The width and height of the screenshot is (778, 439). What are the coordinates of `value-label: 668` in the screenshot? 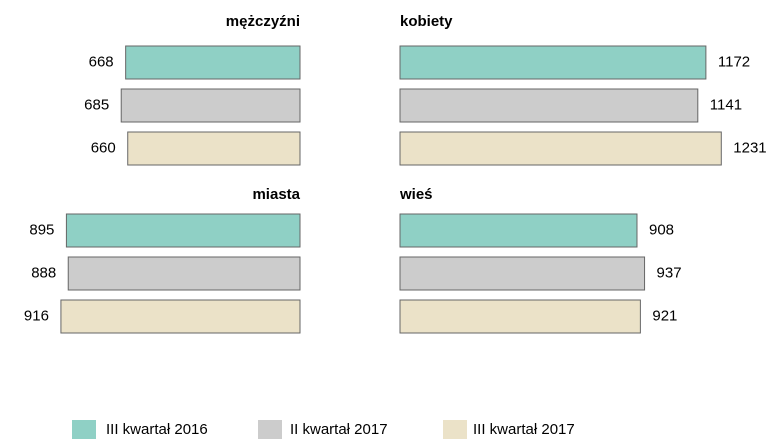 It's located at (101, 61).